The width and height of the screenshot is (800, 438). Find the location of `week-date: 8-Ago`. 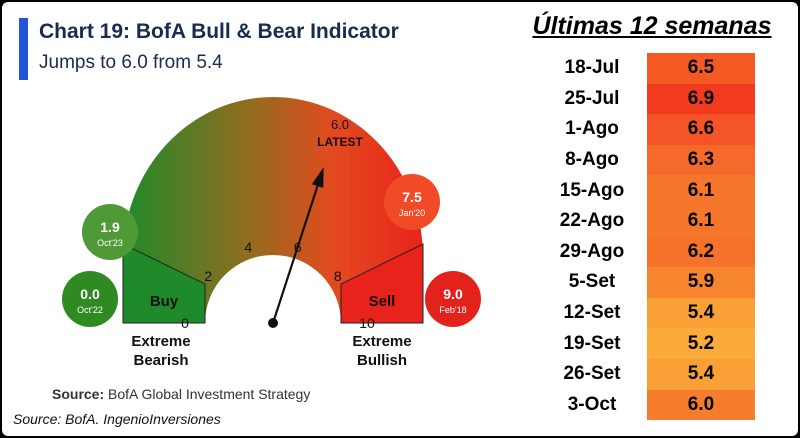

week-date: 8-Ago is located at coordinates (592, 160).